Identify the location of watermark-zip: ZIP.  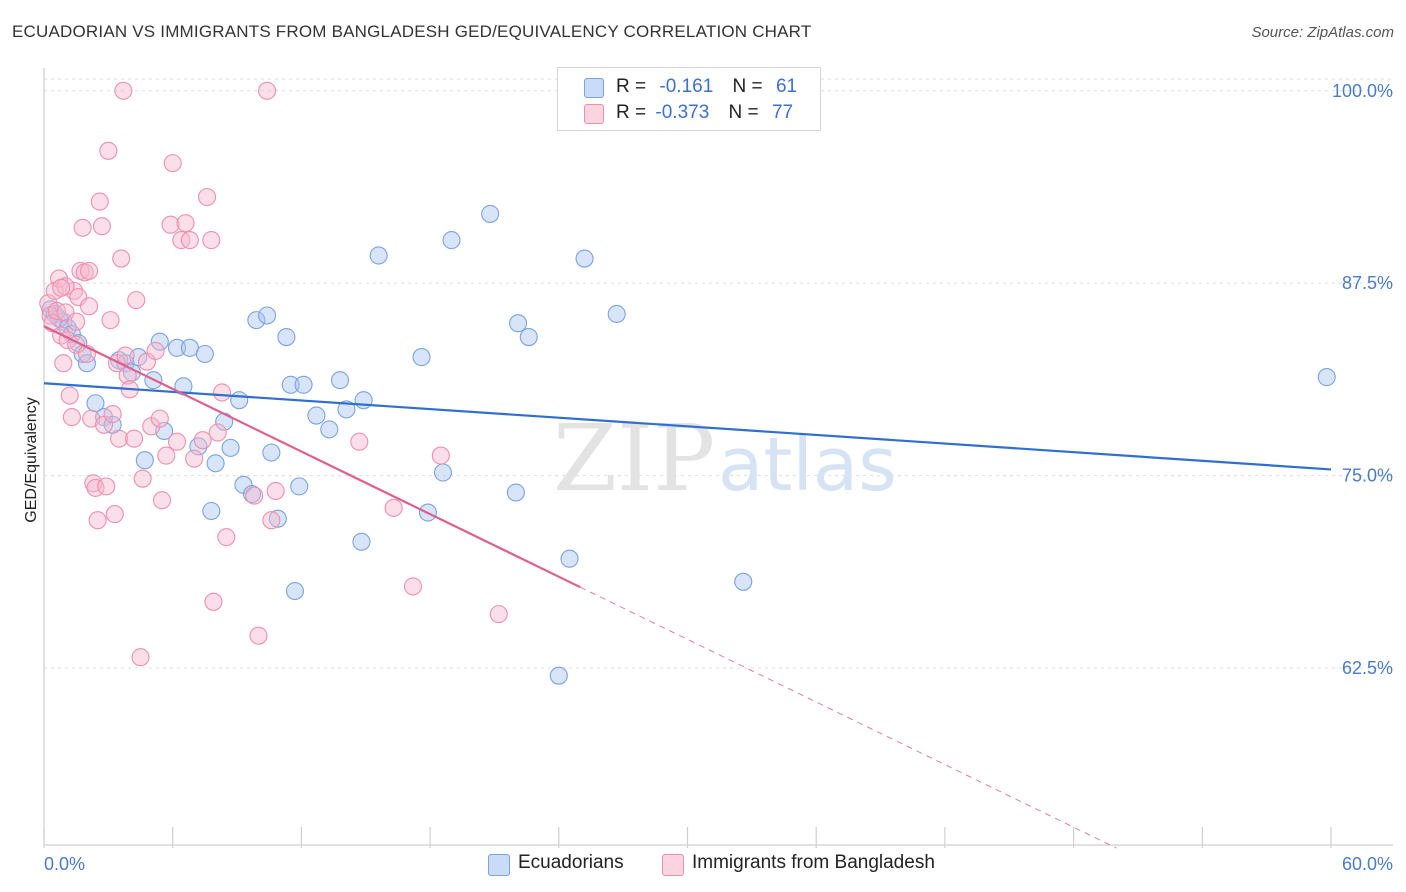
(634, 458).